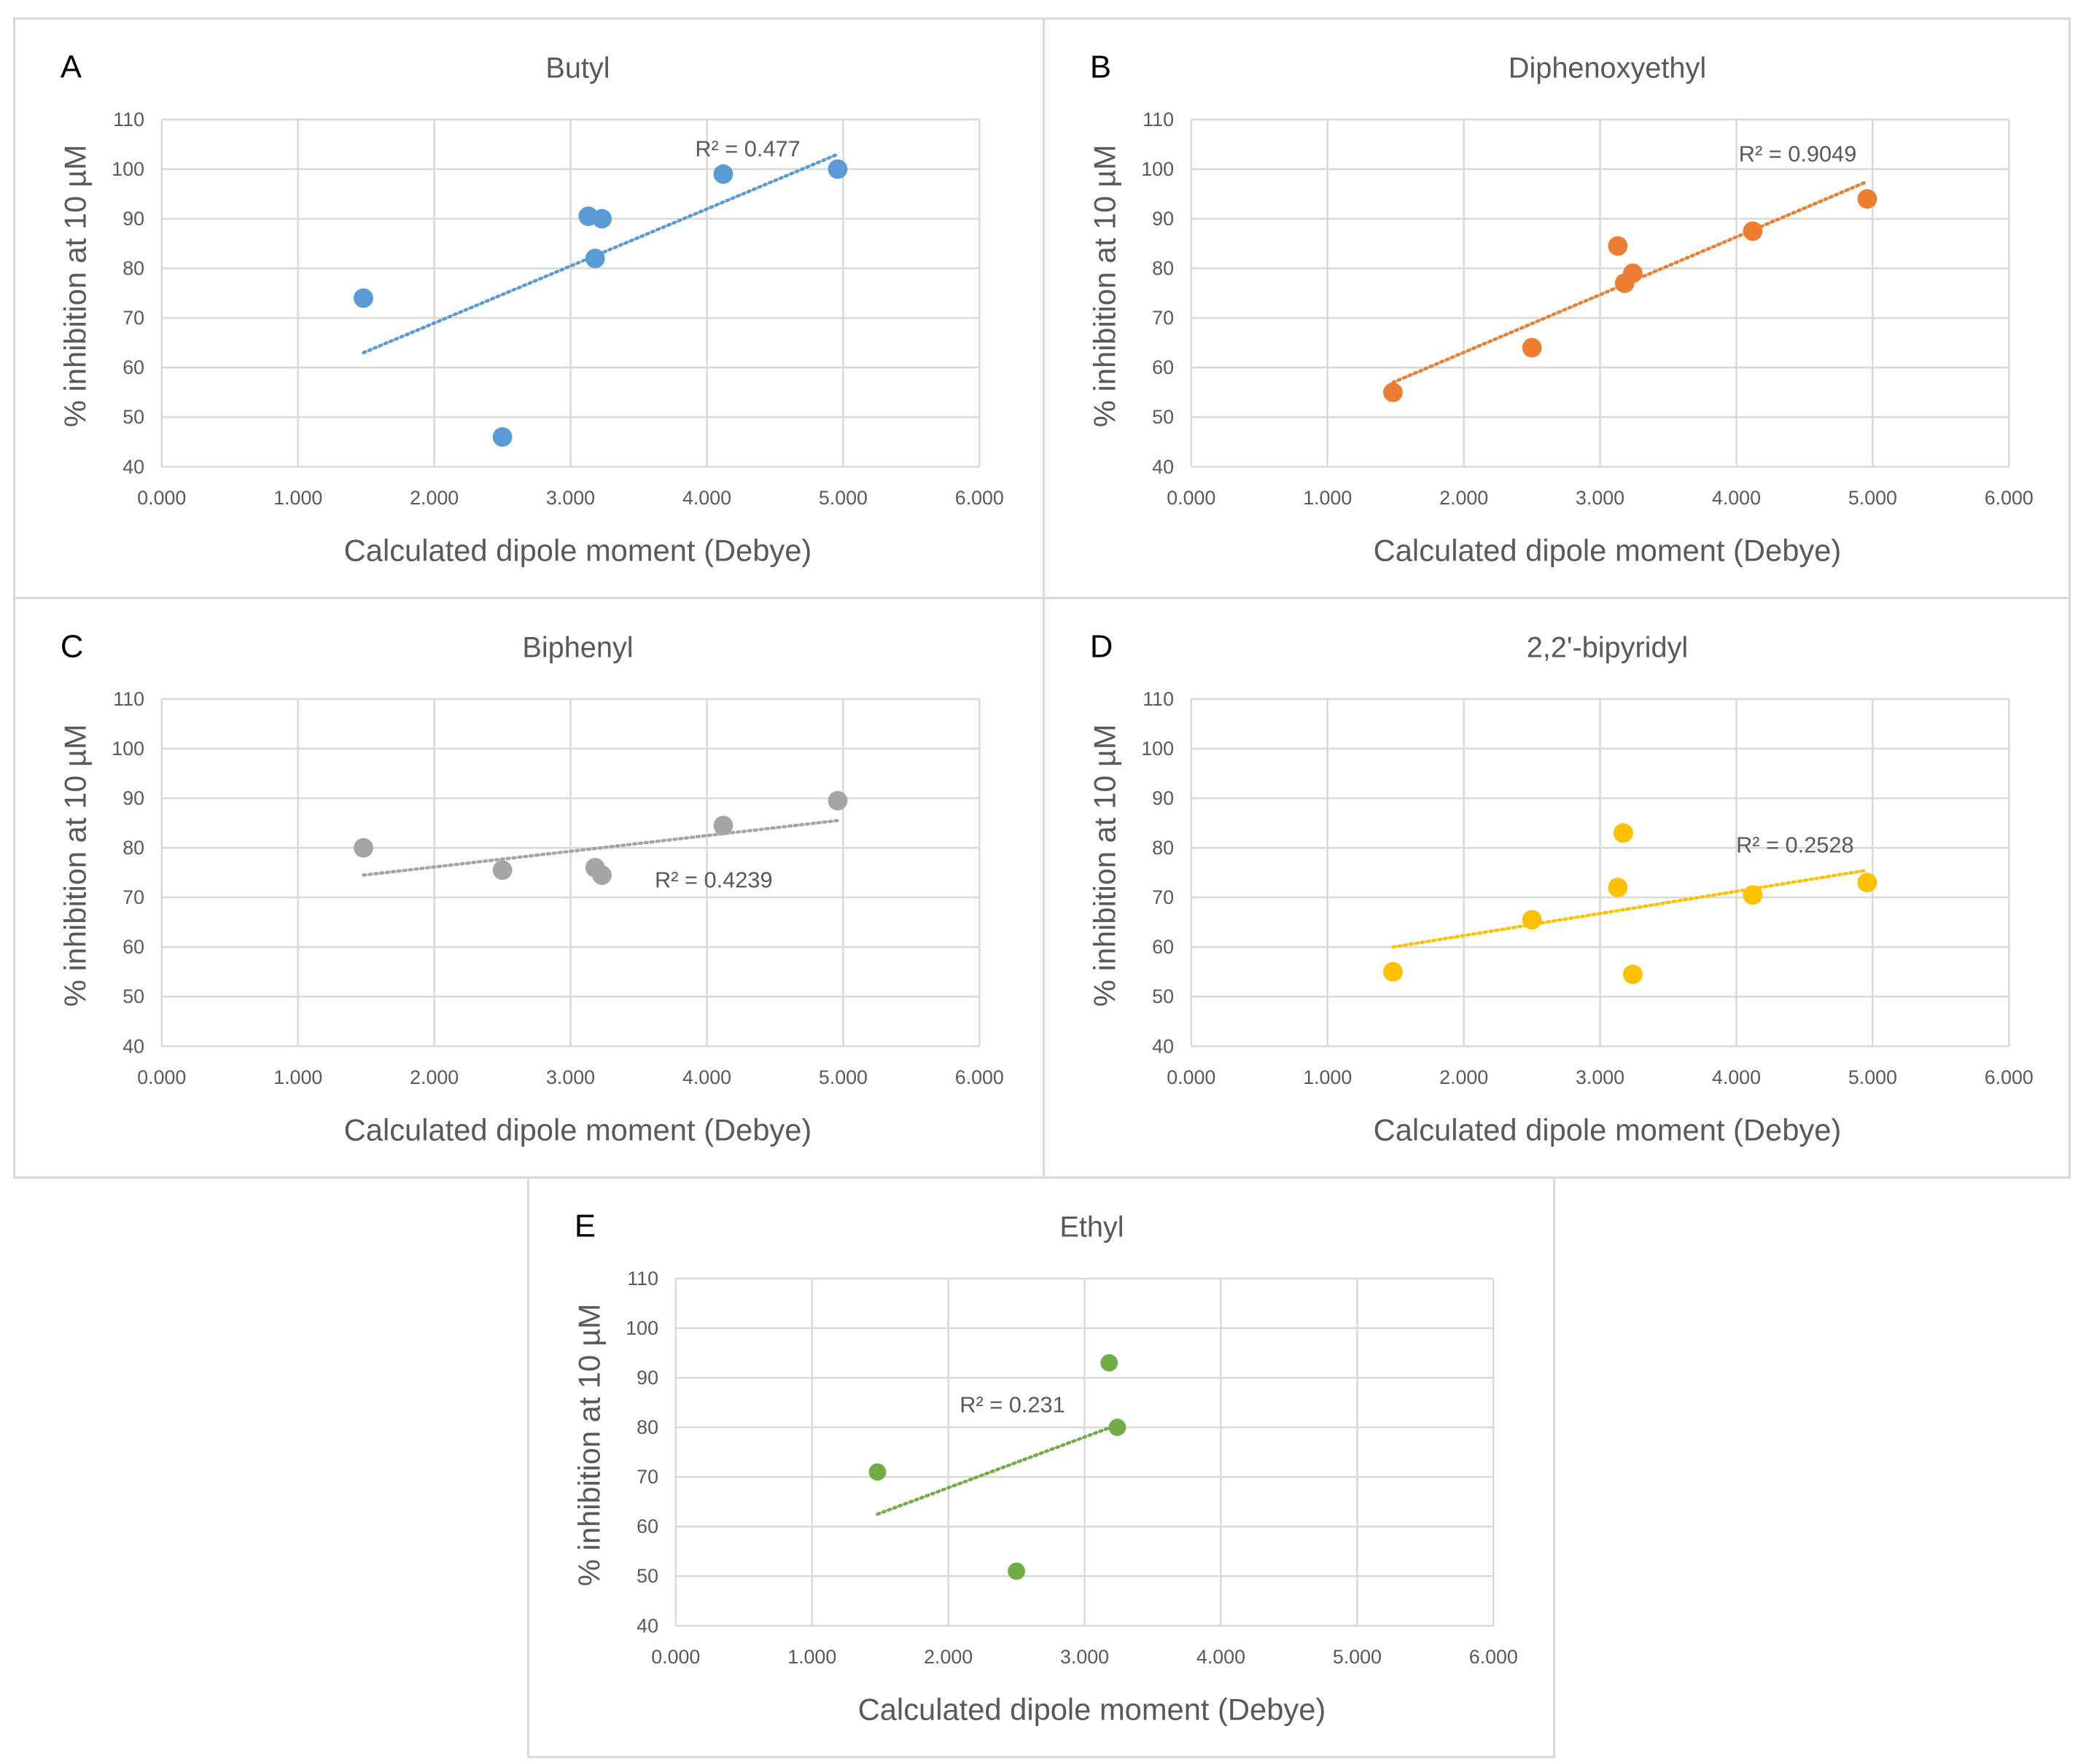 This screenshot has width=2078, height=1764. What do you see at coordinates (1100, 67) in the screenshot?
I see `panel-letter: B` at bounding box center [1100, 67].